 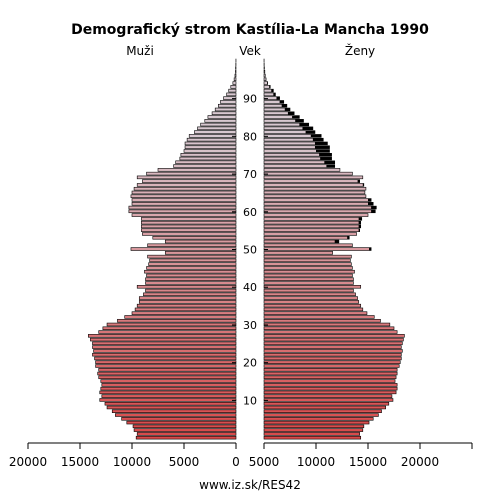 What do you see at coordinates (250, 250) in the screenshot?
I see `age-tick-50: 50` at bounding box center [250, 250].